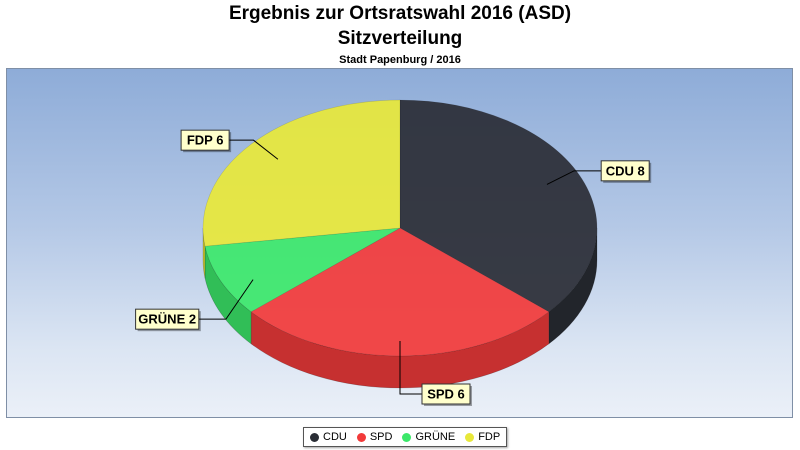  I want to click on pie-slice-fdp, so click(301, 173).